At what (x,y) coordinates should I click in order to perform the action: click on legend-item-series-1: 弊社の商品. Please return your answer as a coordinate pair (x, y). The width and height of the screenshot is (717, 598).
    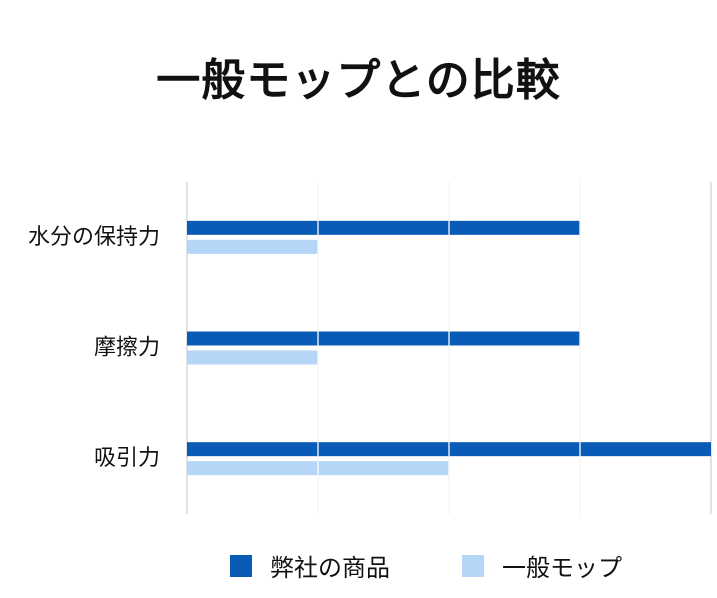
    Looking at the image, I should click on (310, 565).